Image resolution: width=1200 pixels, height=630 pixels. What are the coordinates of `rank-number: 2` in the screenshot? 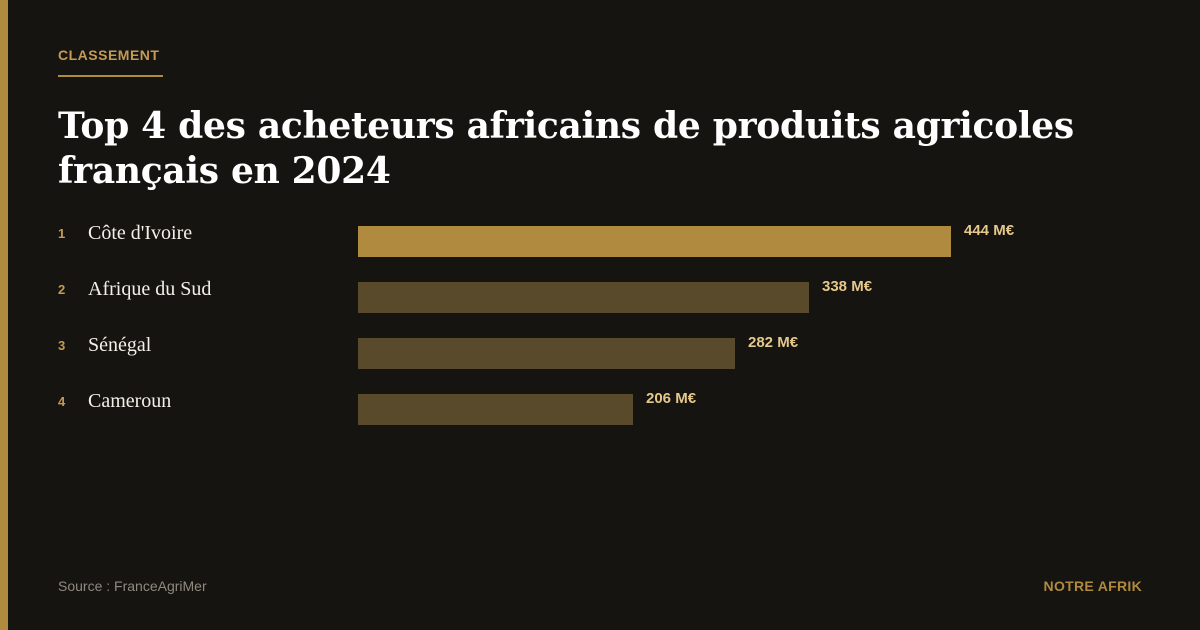 It's located at (62, 289).